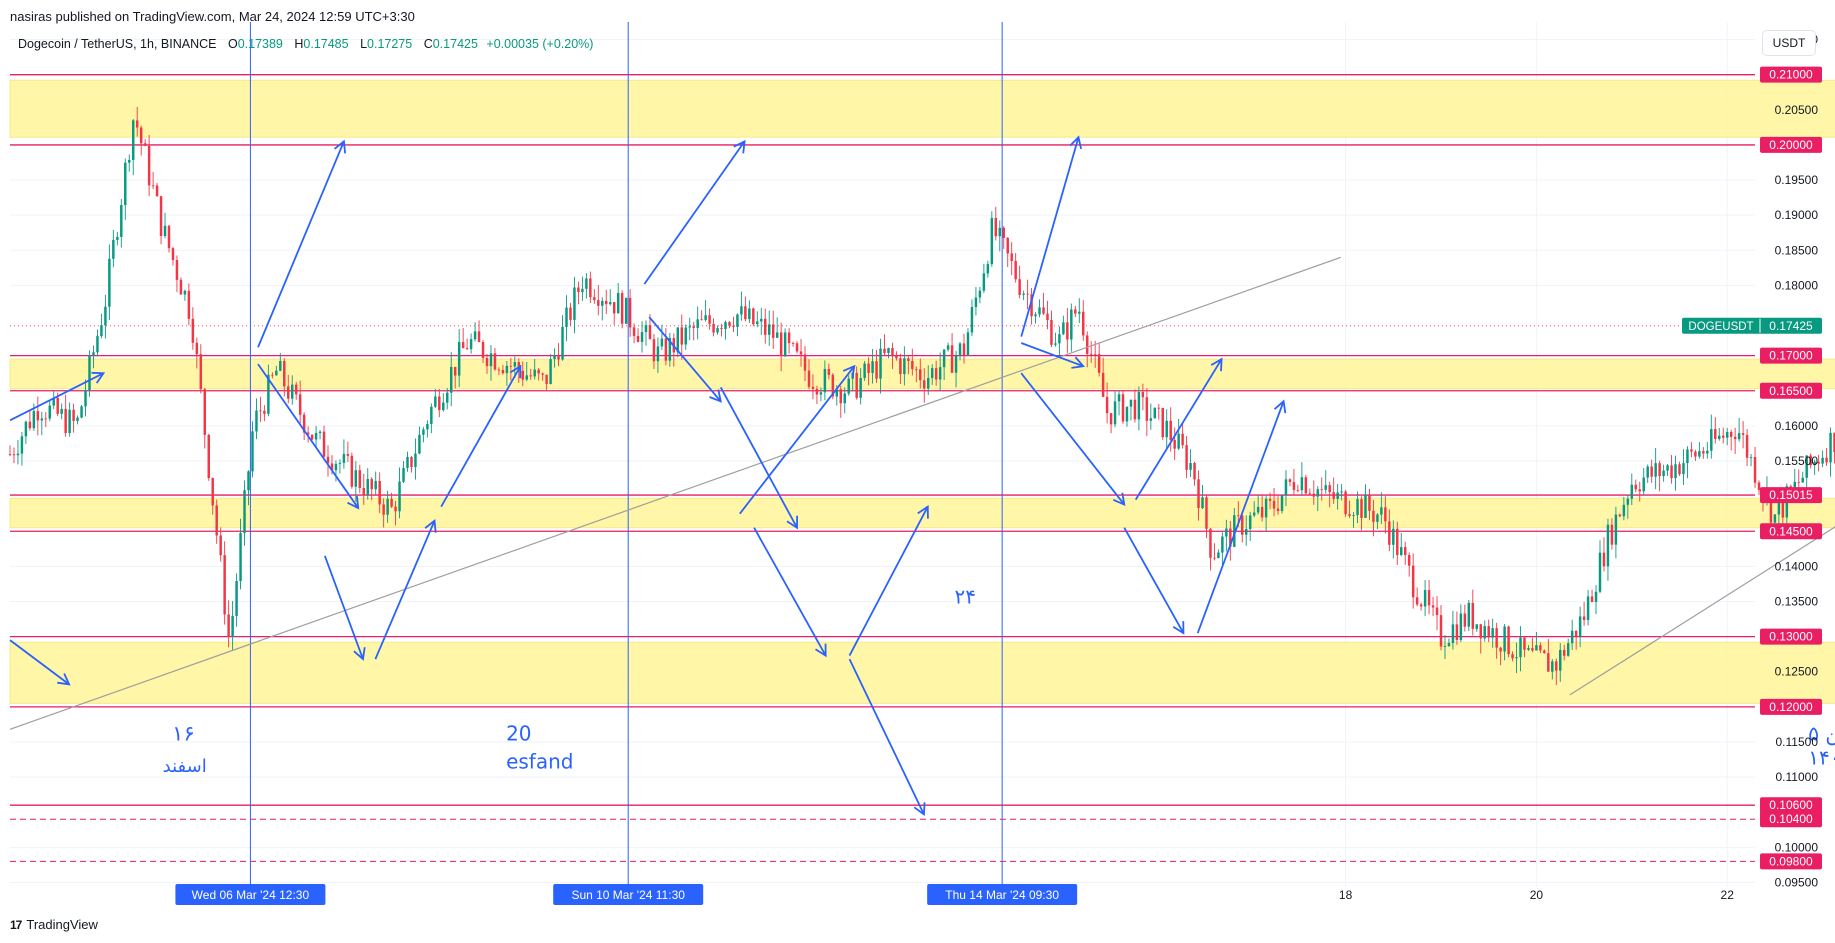 The image size is (1835, 943). What do you see at coordinates (1789, 43) in the screenshot?
I see `currency-button: USDT` at bounding box center [1789, 43].